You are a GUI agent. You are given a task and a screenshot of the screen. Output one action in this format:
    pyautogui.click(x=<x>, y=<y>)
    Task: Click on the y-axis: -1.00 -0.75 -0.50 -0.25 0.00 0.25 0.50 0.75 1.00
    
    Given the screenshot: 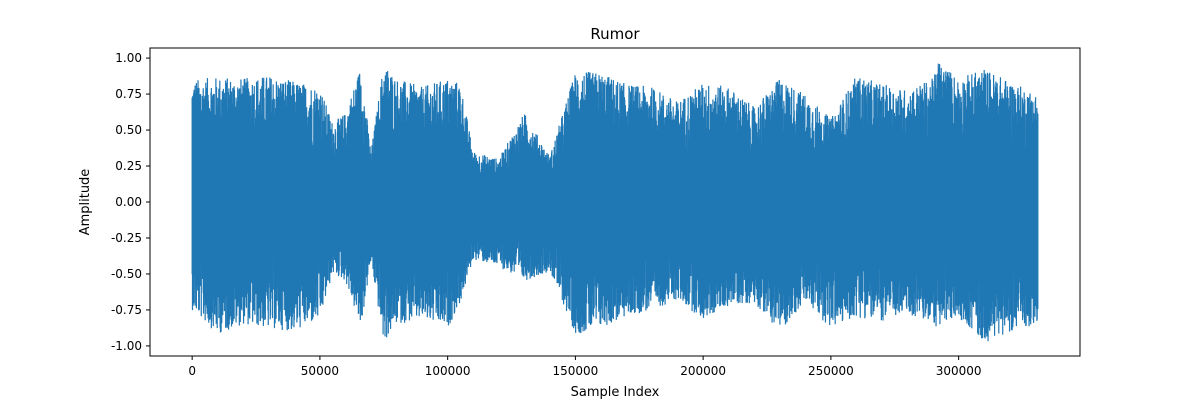 What is the action you would take?
    pyautogui.click(x=130, y=202)
    